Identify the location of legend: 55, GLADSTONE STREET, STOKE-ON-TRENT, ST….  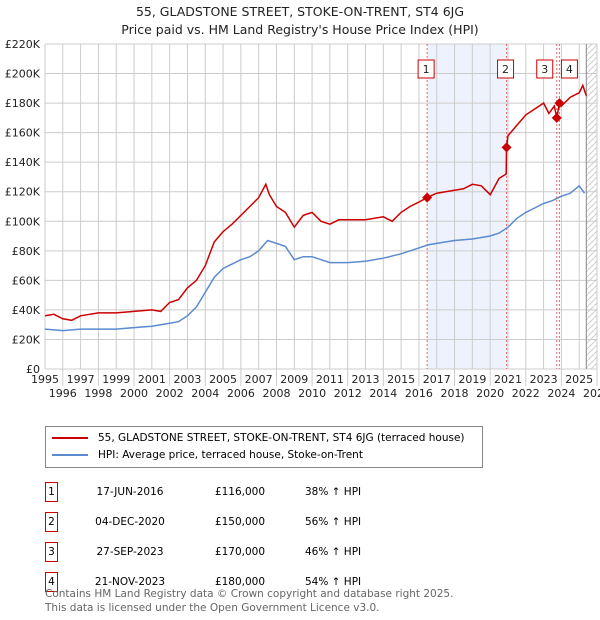
(264, 447).